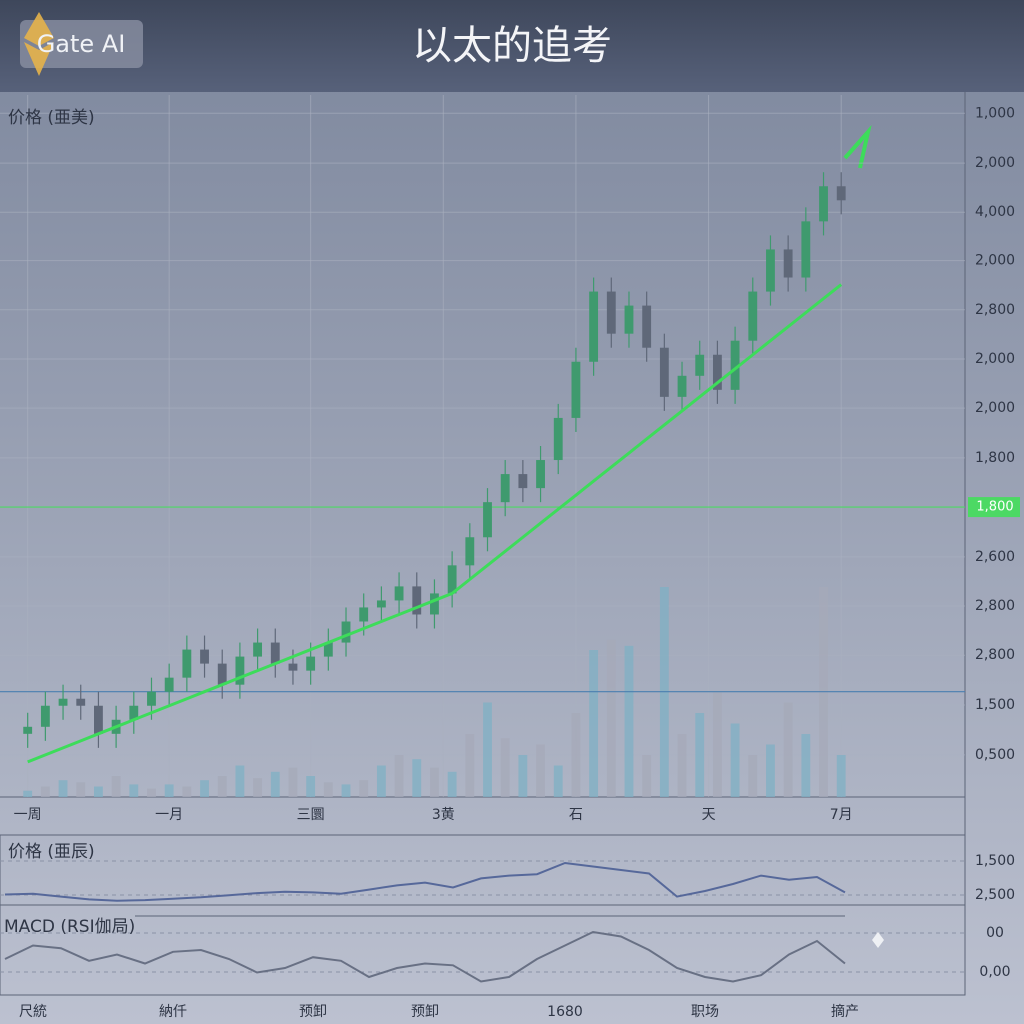  I want to click on price-tag, so click(994, 507).